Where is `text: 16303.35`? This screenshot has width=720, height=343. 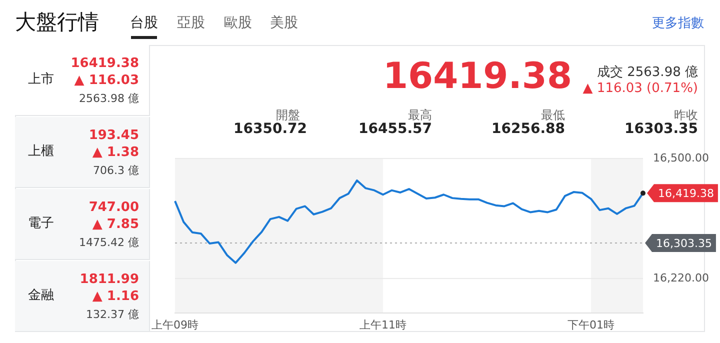 text: 16303.35 is located at coordinates (661, 129).